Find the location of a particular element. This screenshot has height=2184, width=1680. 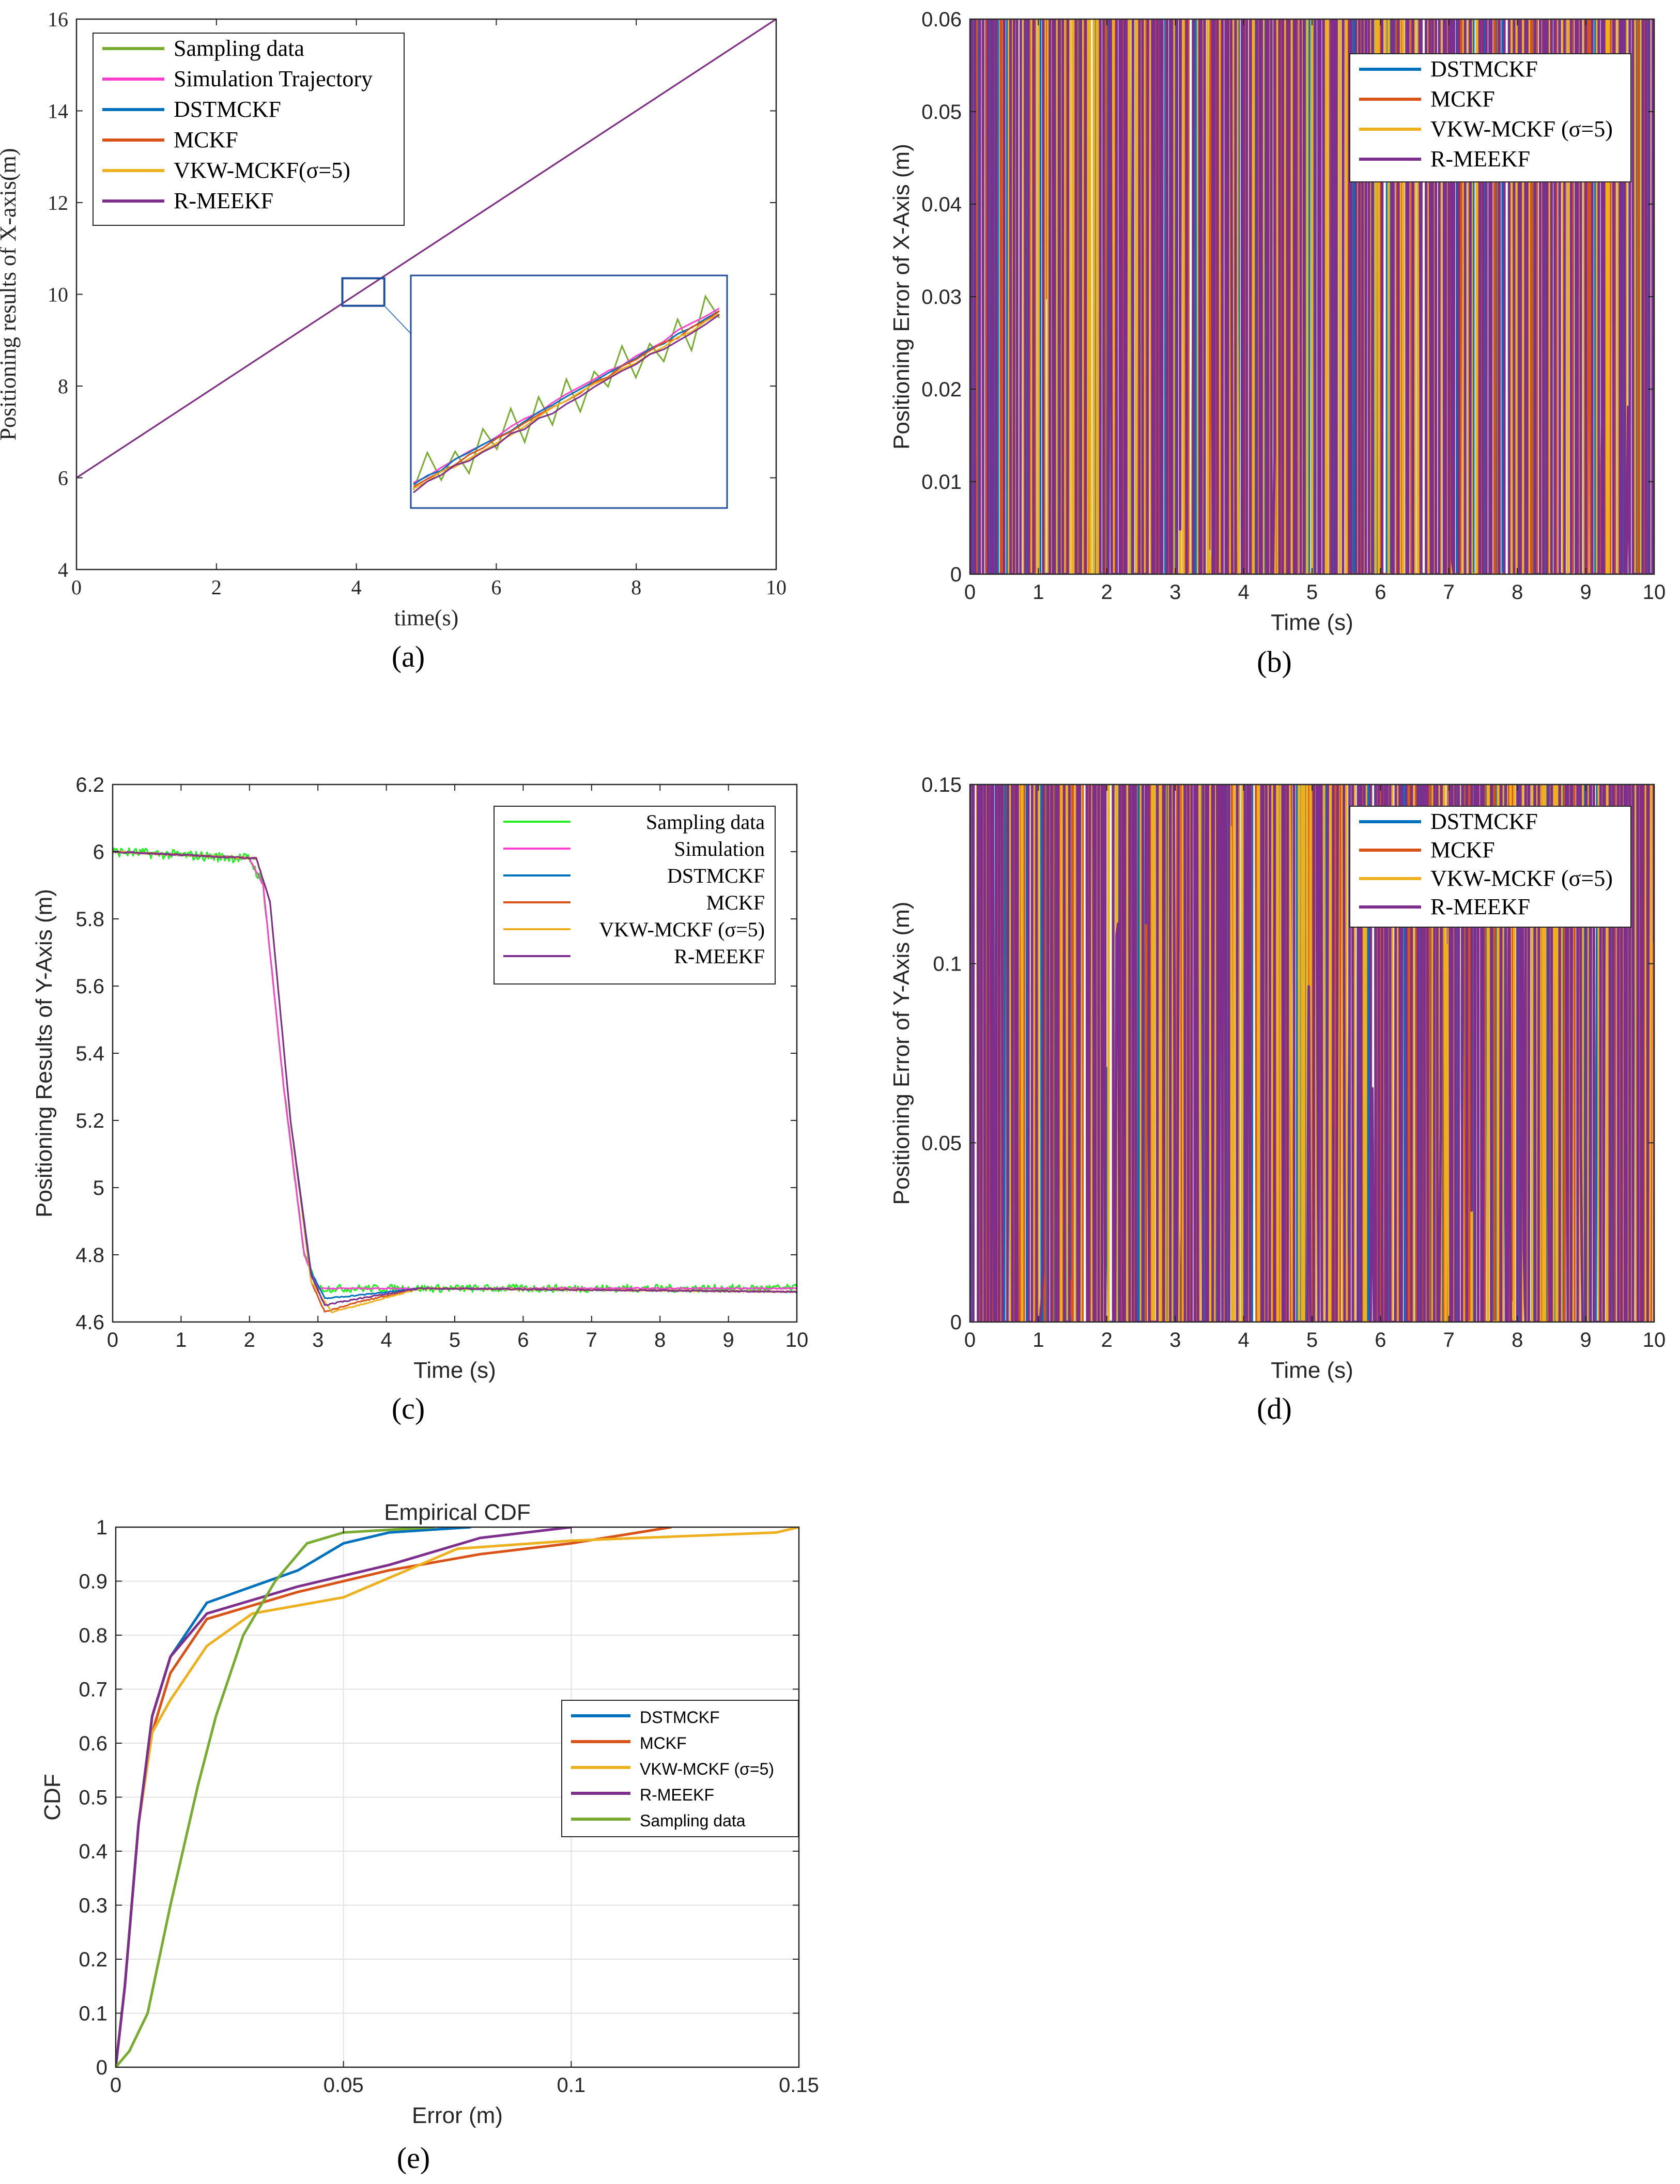

y-tick-label: 16 is located at coordinates (58, 19).